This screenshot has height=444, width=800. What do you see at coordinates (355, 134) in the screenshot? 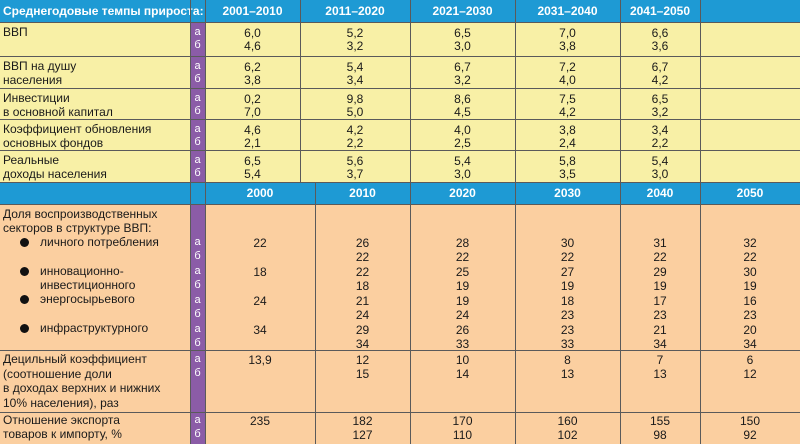
I see `growth-value-cell: 4,2 2,2` at bounding box center [355, 134].